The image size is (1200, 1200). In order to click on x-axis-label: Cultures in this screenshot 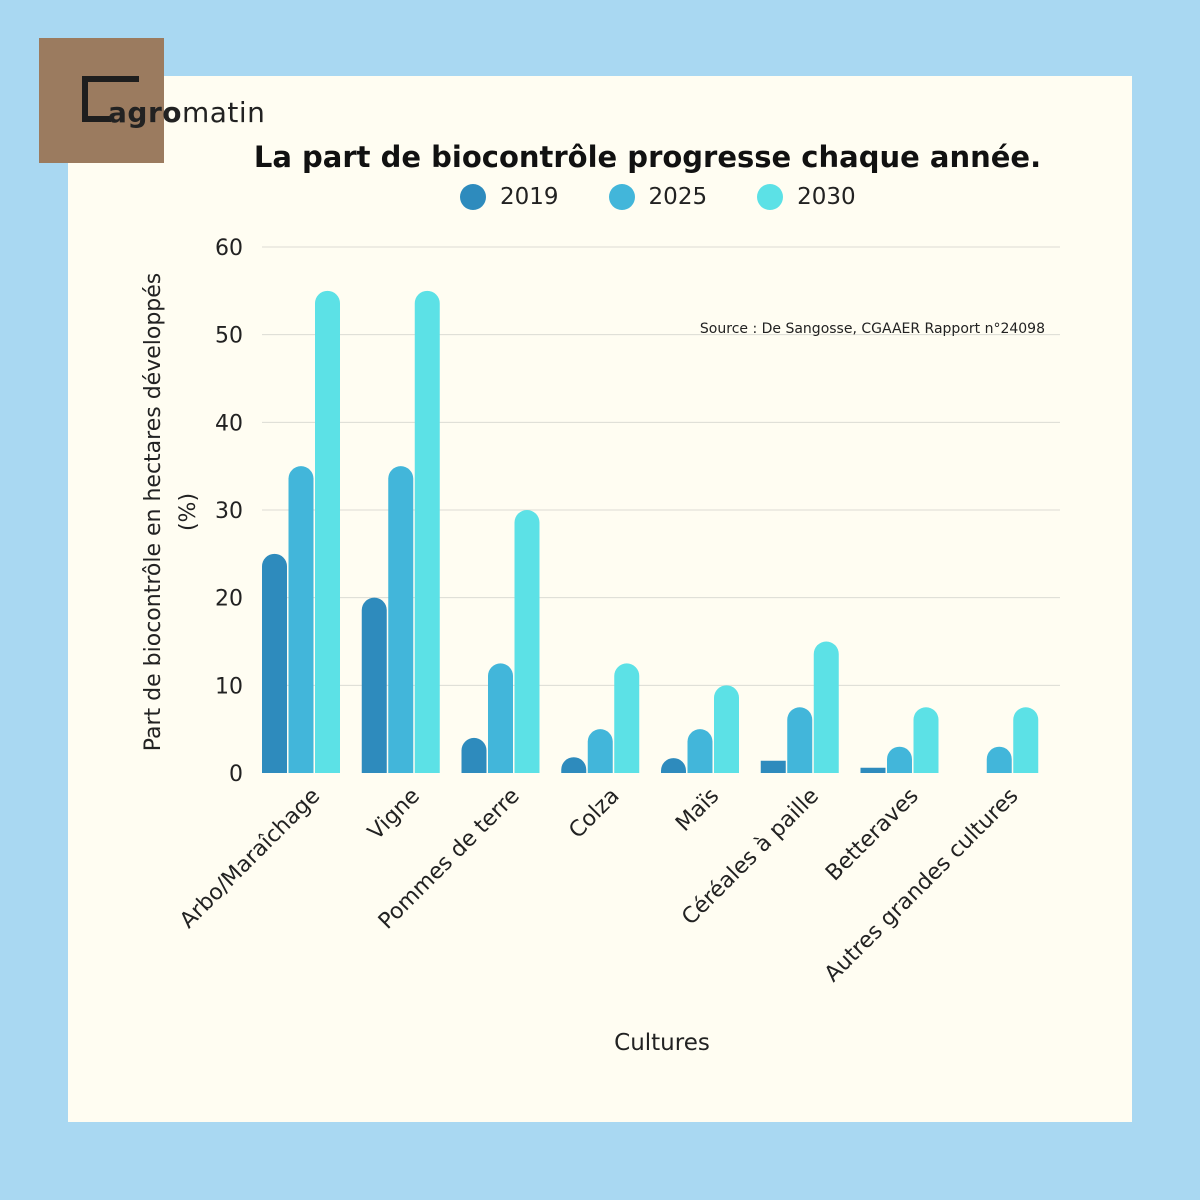, I will do `click(662, 1043)`.